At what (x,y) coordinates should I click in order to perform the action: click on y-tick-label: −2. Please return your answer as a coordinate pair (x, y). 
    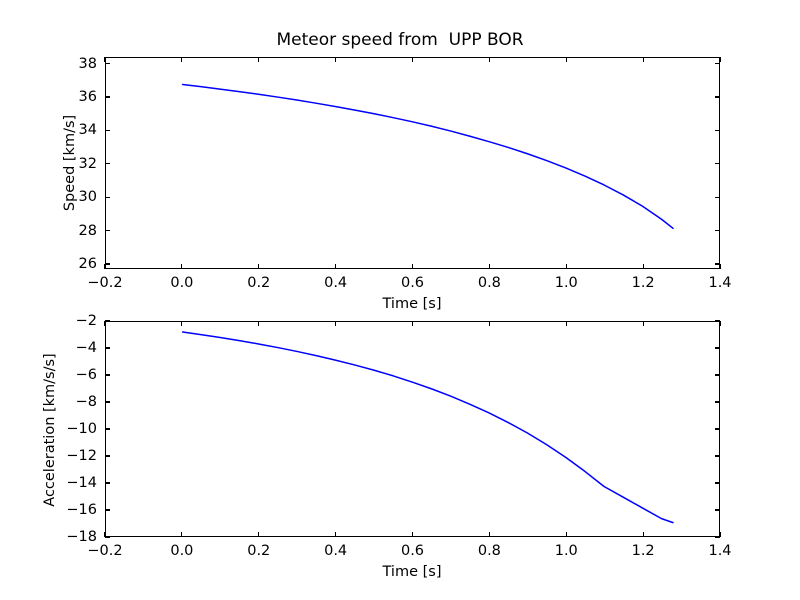
    Looking at the image, I should click on (86, 321).